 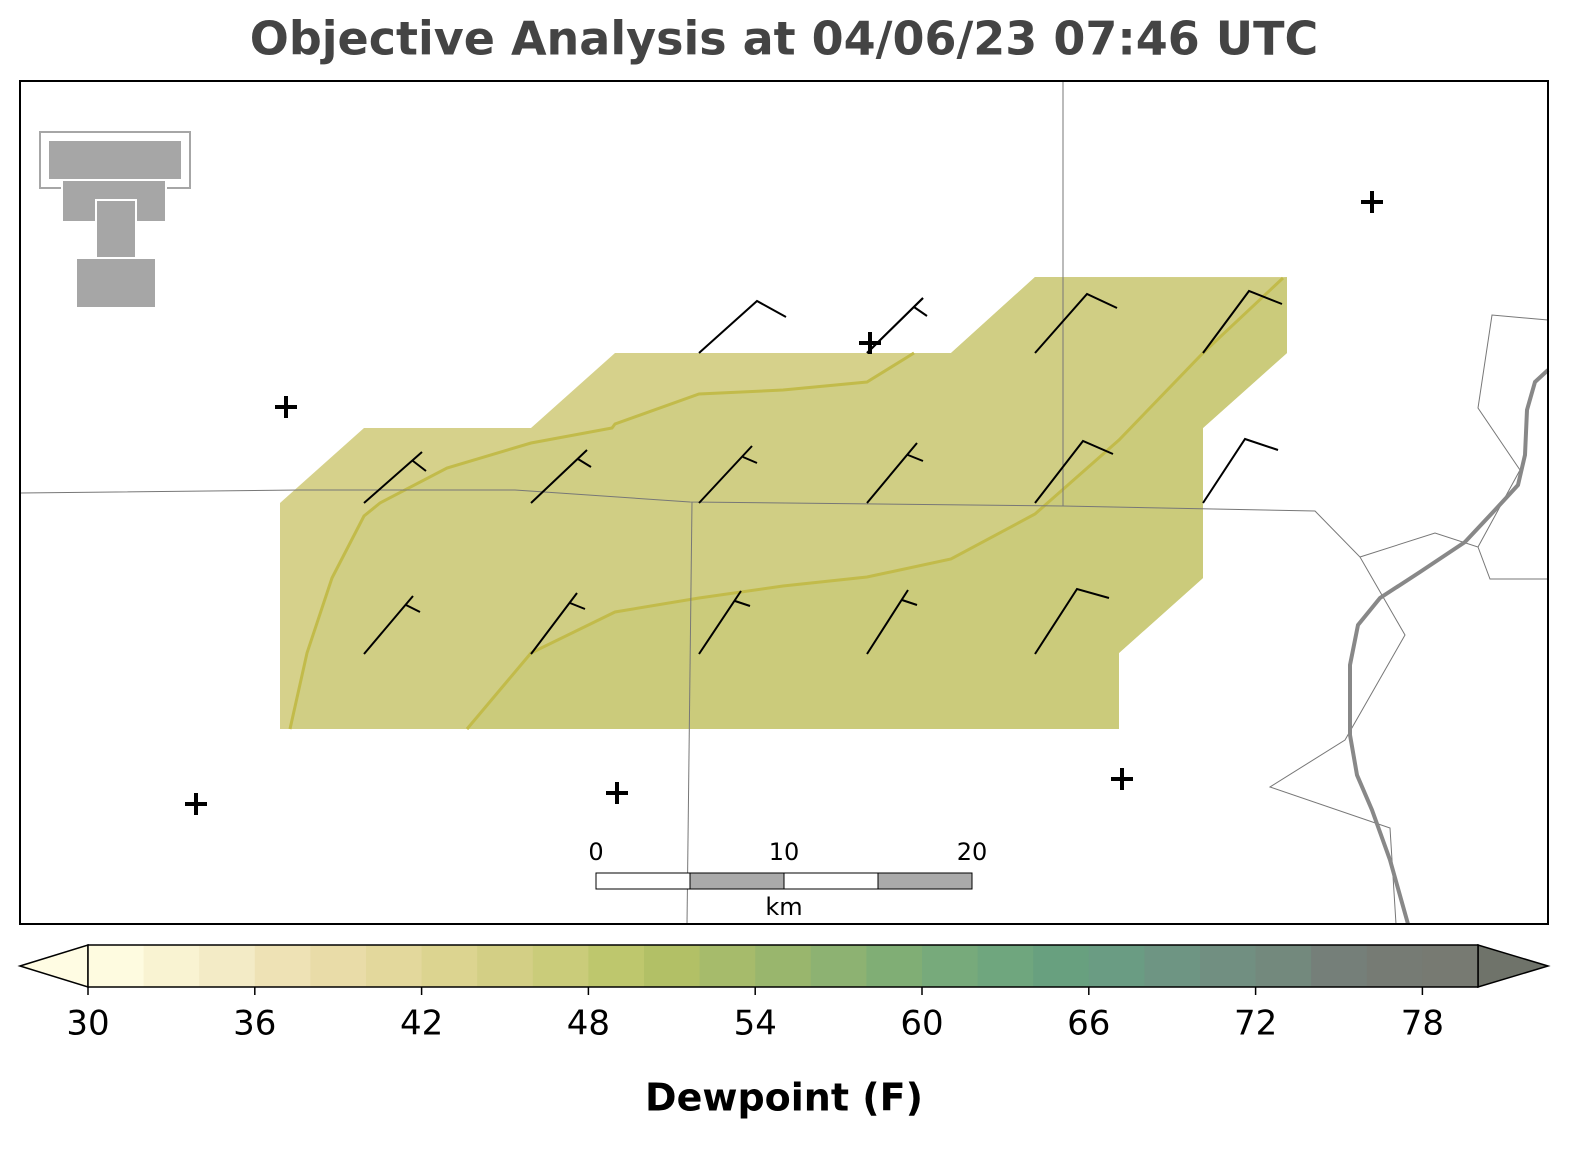 I want to click on colorbar-tick-label: 36, so click(x=254, y=1024).